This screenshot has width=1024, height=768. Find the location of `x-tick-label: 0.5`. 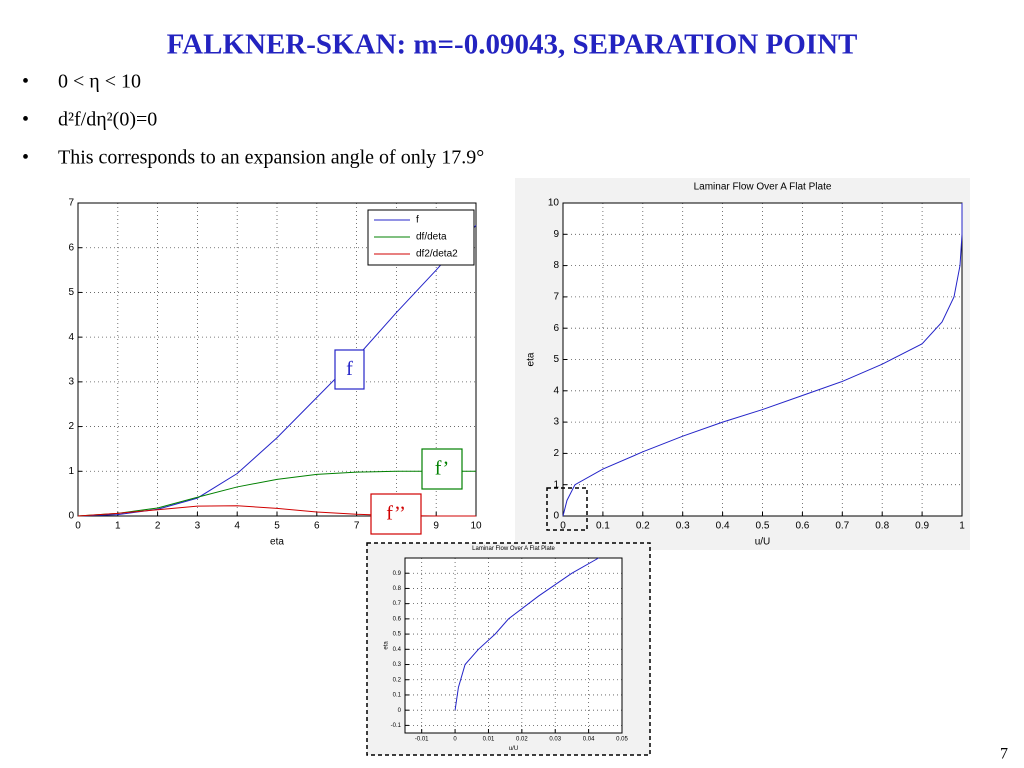

x-tick-label: 0.5 is located at coordinates (763, 526).